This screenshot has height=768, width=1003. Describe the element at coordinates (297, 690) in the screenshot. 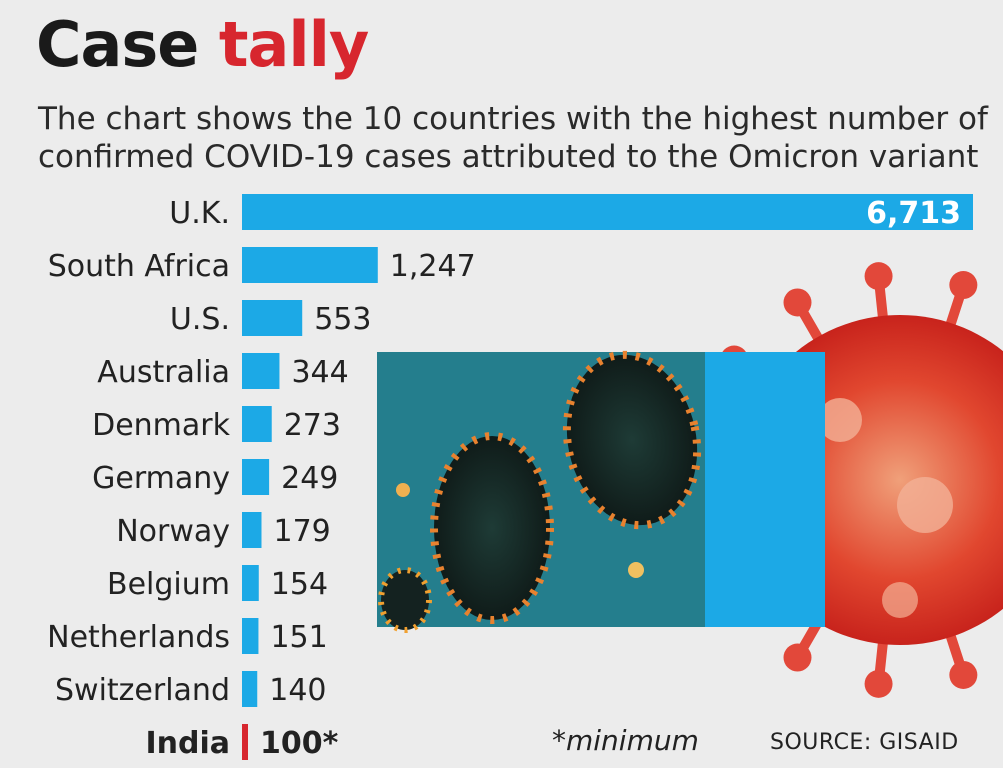

I see `value-label: 140` at that location.